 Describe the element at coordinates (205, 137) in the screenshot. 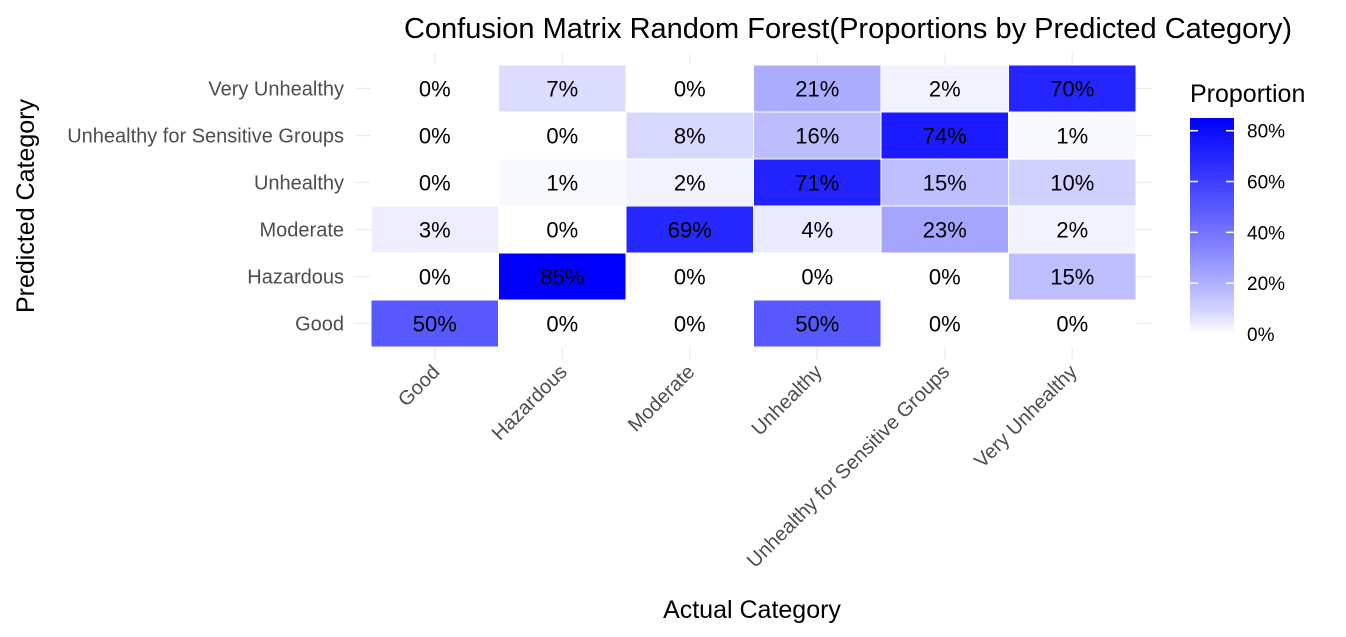

I see `y-tick-label: Unhealthy for Sensitive Groups` at that location.